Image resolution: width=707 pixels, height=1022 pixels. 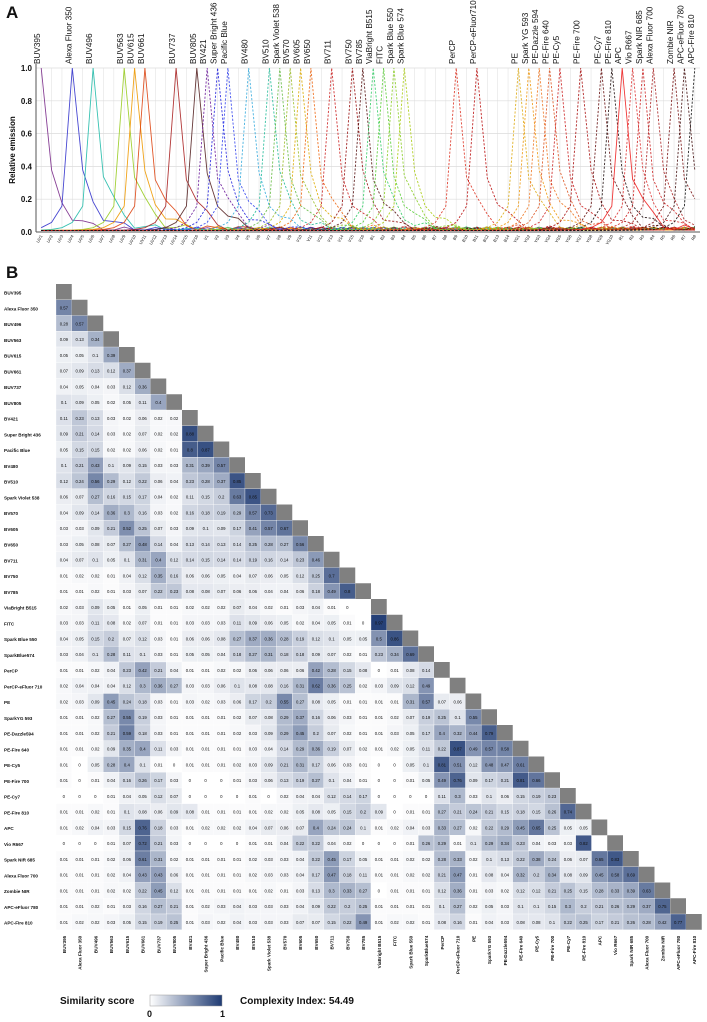 I want to click on cell-value: 0.37, so click(x=300, y=717).